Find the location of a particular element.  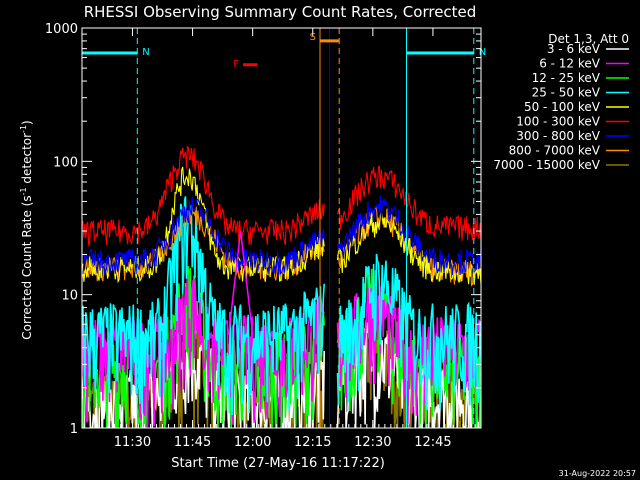

flag-label-1: N is located at coordinates (482, 52).